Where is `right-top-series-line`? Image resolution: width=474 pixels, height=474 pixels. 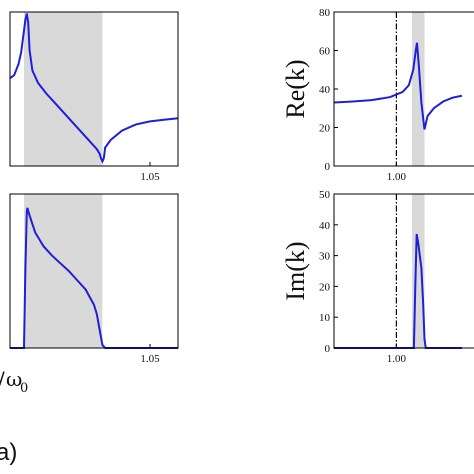
right-top-series-line is located at coordinates (398, 86).